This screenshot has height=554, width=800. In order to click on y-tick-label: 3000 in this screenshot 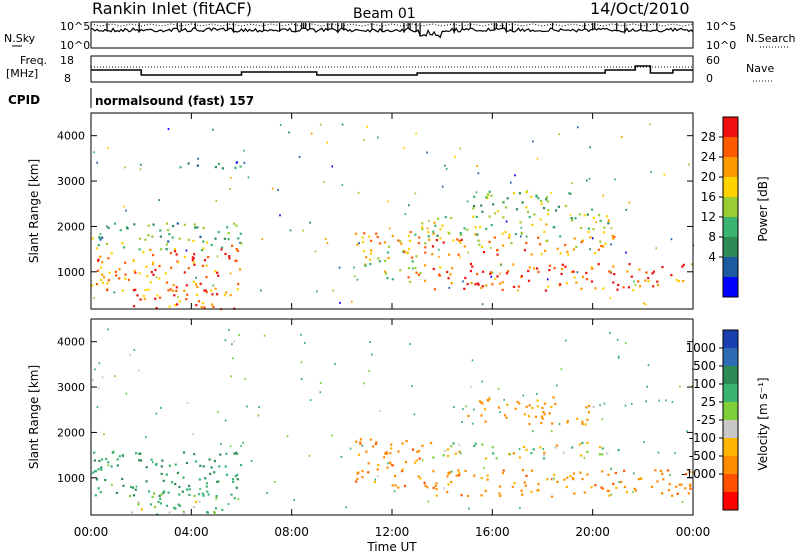, I will do `click(71, 181)`.